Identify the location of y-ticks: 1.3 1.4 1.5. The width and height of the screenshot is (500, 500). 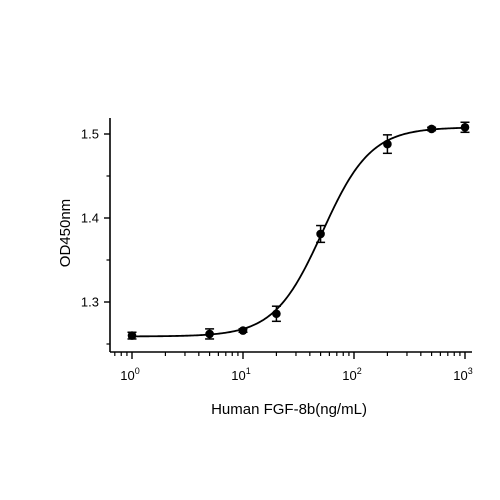
(95, 236).